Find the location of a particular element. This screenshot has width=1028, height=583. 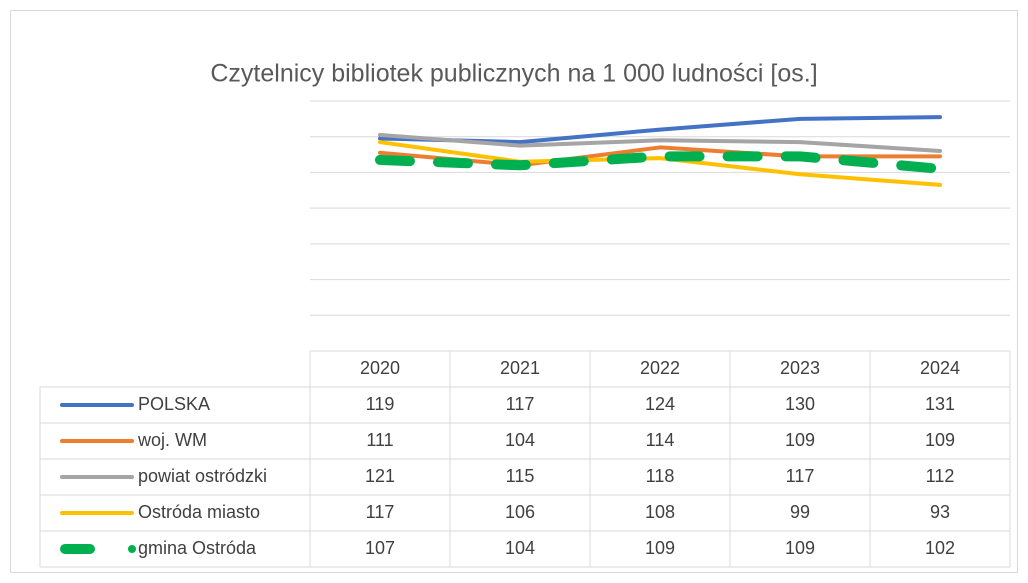

x-tick-label: 2020 is located at coordinates (380, 368).